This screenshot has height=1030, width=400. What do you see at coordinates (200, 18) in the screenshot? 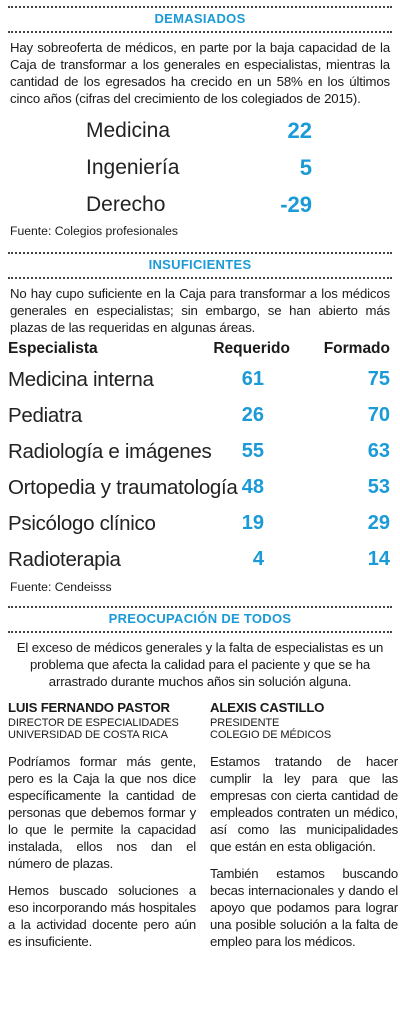
I see `section-title: DEMASIADOS` at bounding box center [200, 18].